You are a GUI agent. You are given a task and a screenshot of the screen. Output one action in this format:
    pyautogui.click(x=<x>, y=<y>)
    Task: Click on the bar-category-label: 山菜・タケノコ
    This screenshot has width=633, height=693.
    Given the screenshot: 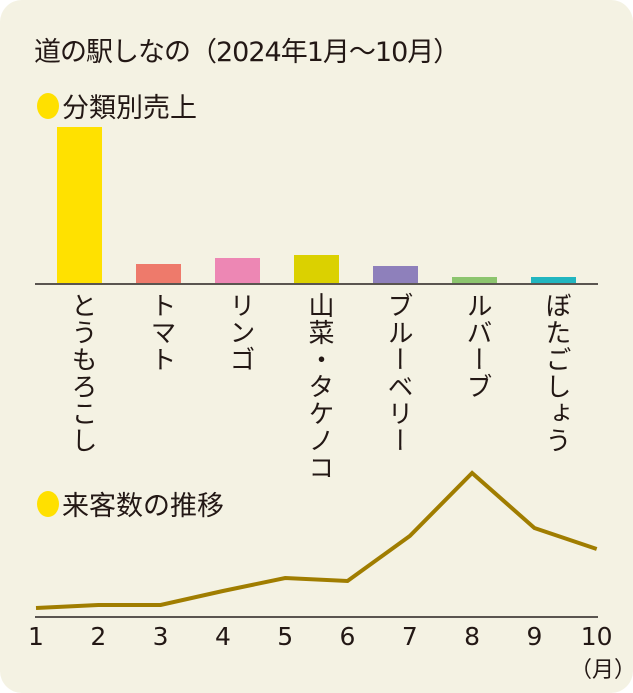 What is the action you would take?
    pyautogui.click(x=319, y=386)
    